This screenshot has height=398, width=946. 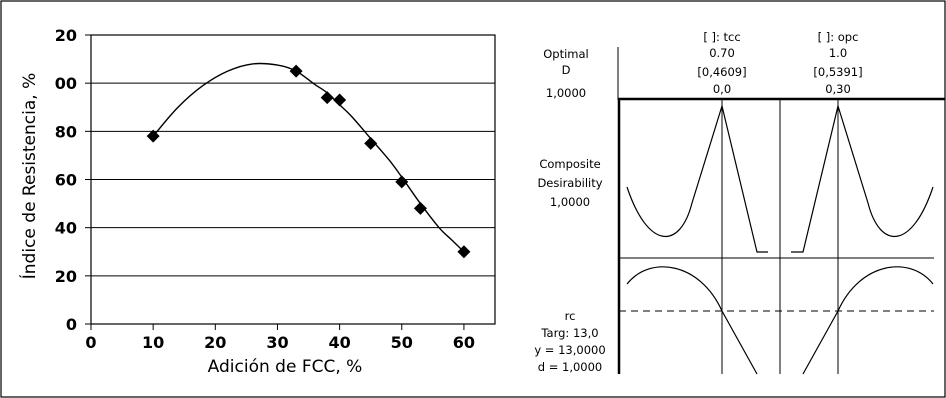 I want to click on opc-name: [ ]: opc, so click(x=838, y=37).